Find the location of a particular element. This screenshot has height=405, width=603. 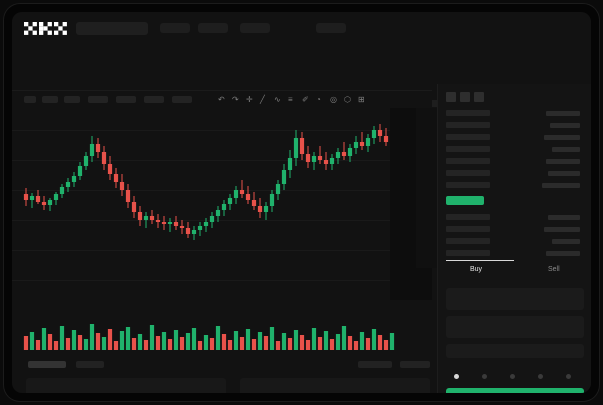

top-navigation-bar is located at coordinates (301, 29).